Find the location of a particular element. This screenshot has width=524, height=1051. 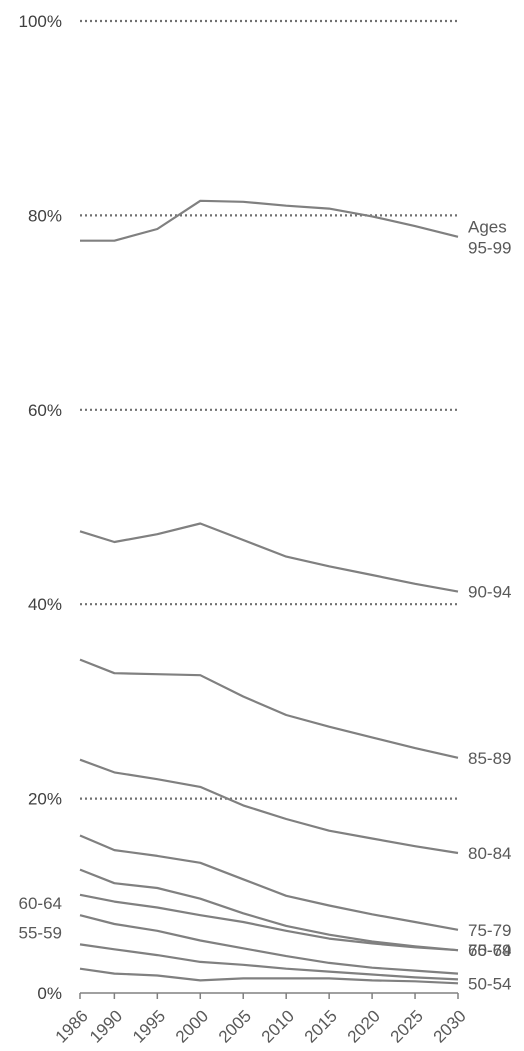

y-tick-label: 0% is located at coordinates (49, 993).